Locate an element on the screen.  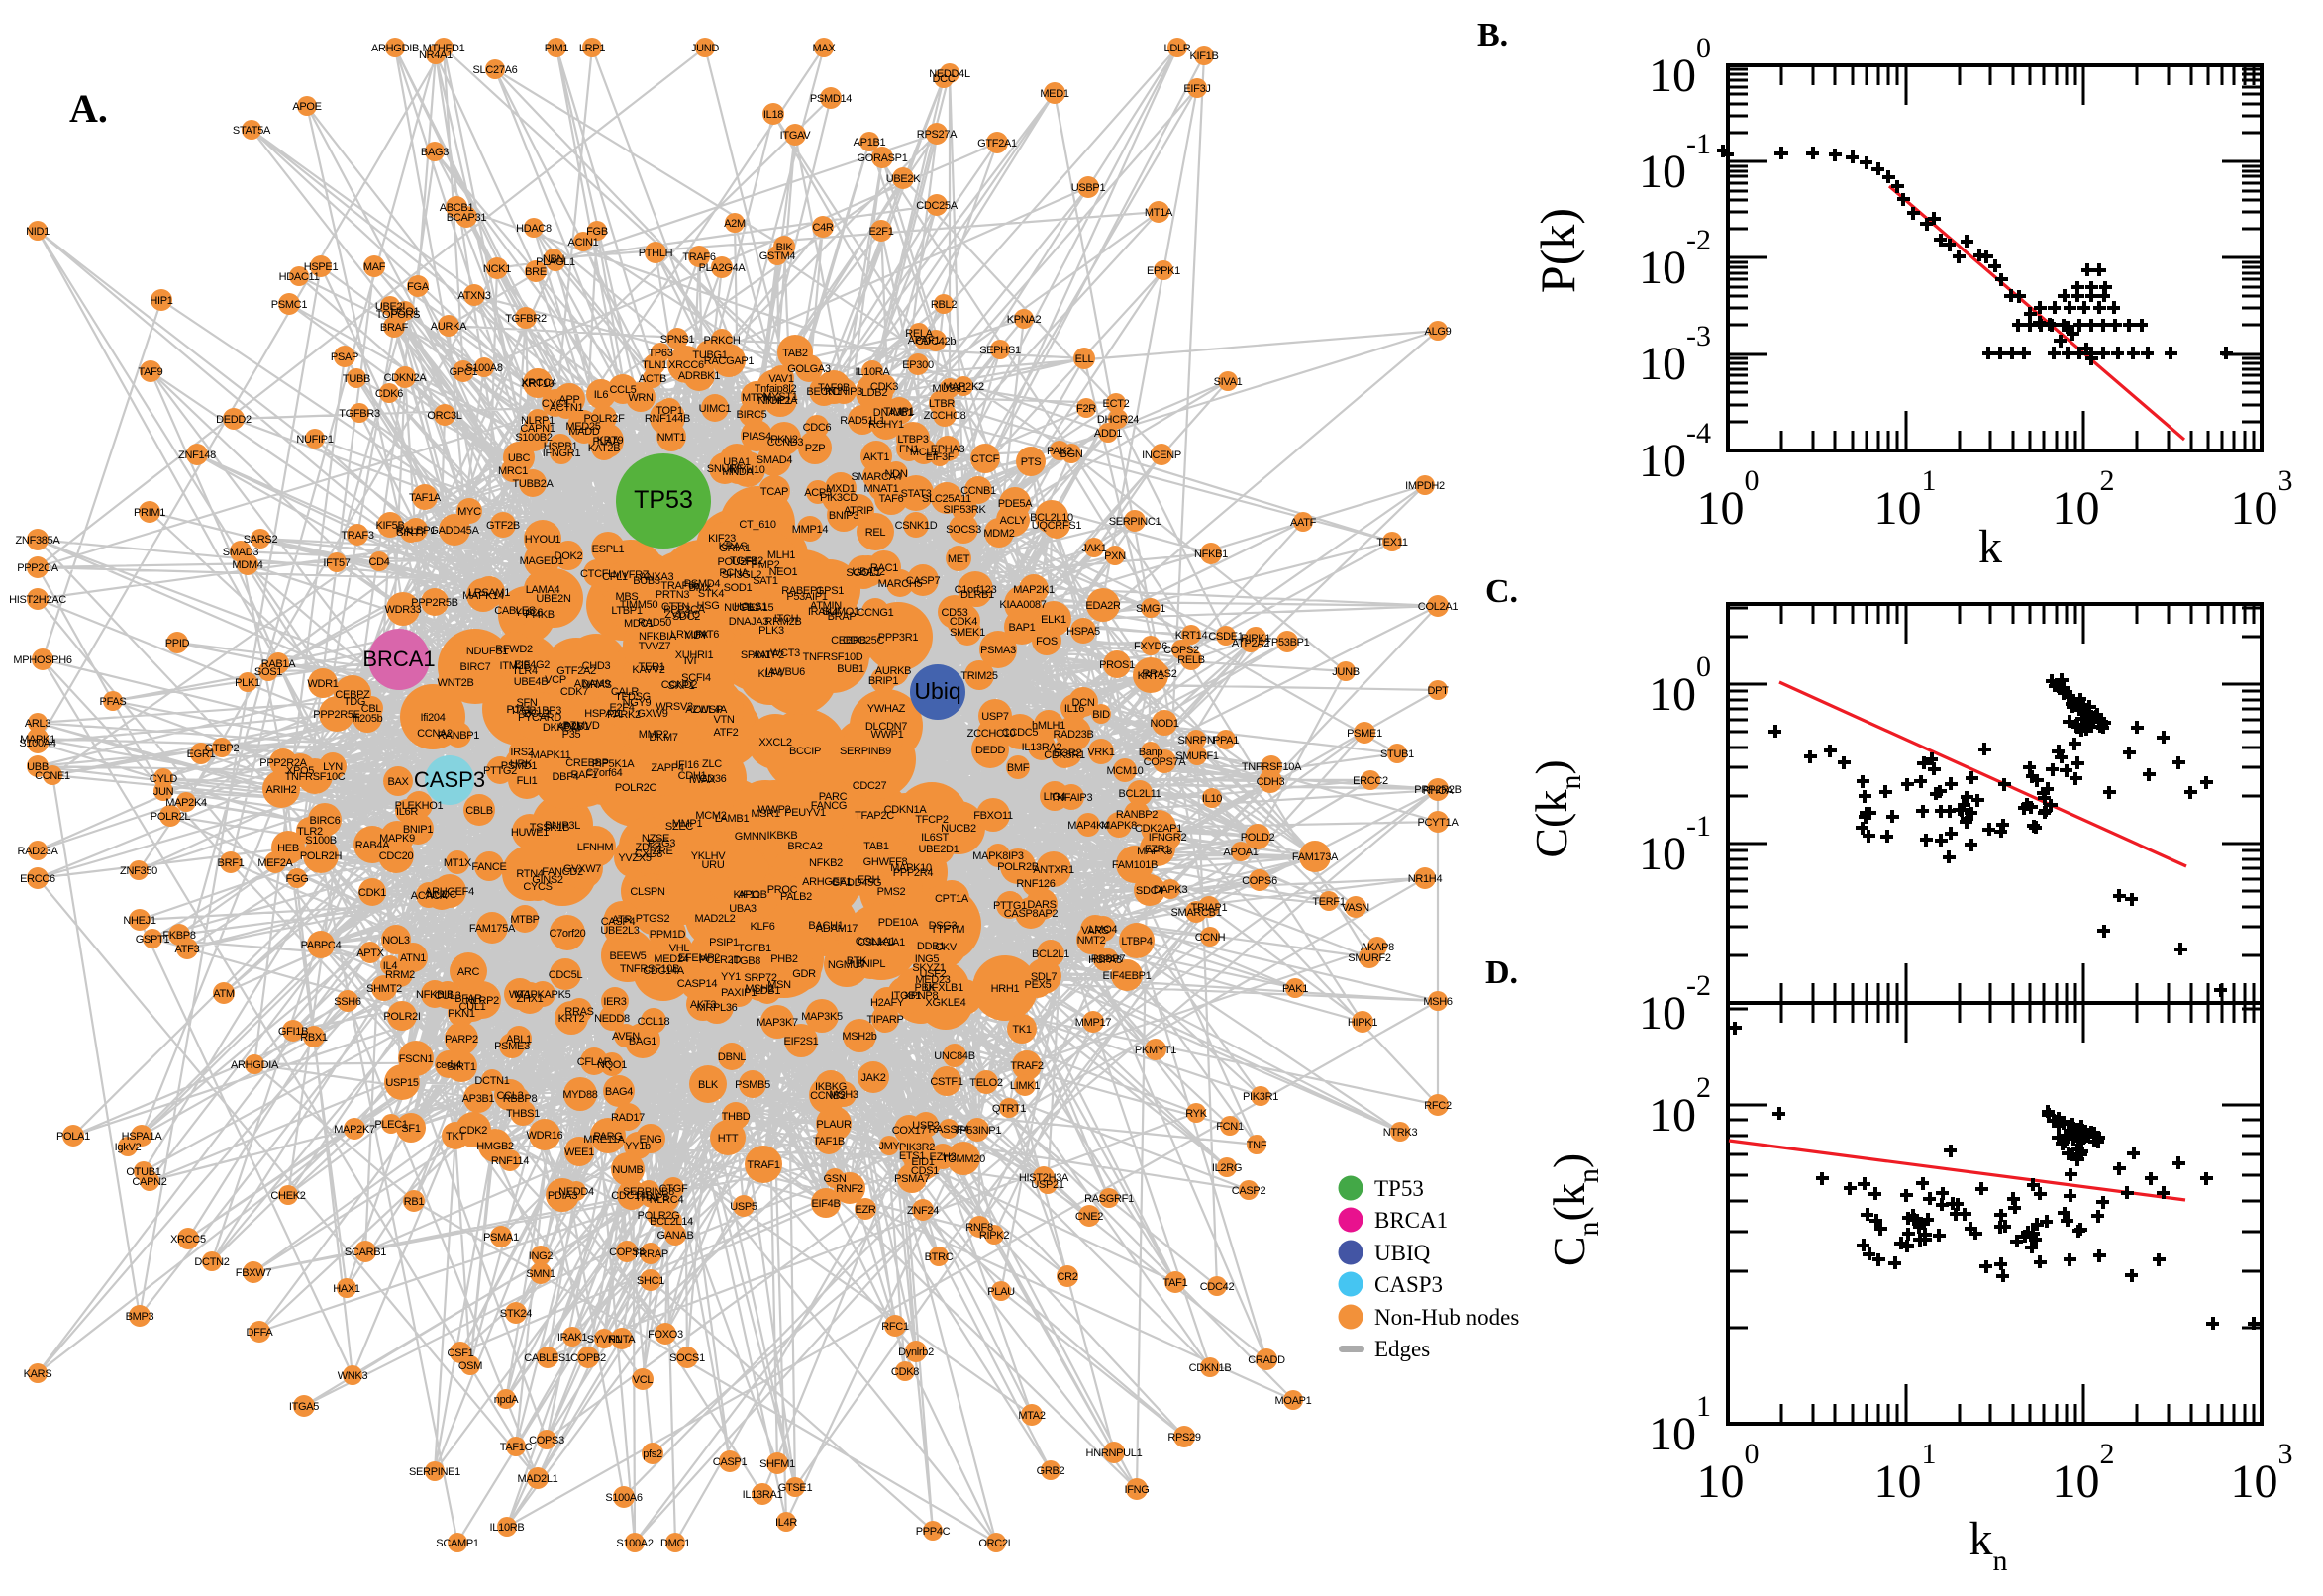
svg-text: PSMA3 is located at coordinates (998, 650).